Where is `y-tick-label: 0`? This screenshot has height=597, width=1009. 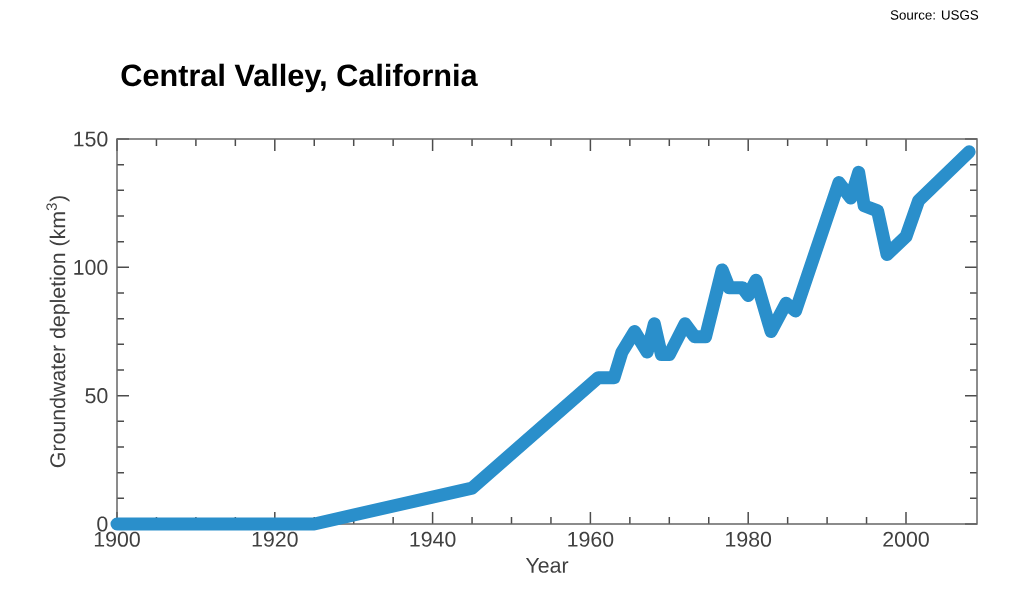 y-tick-label: 0 is located at coordinates (102, 524).